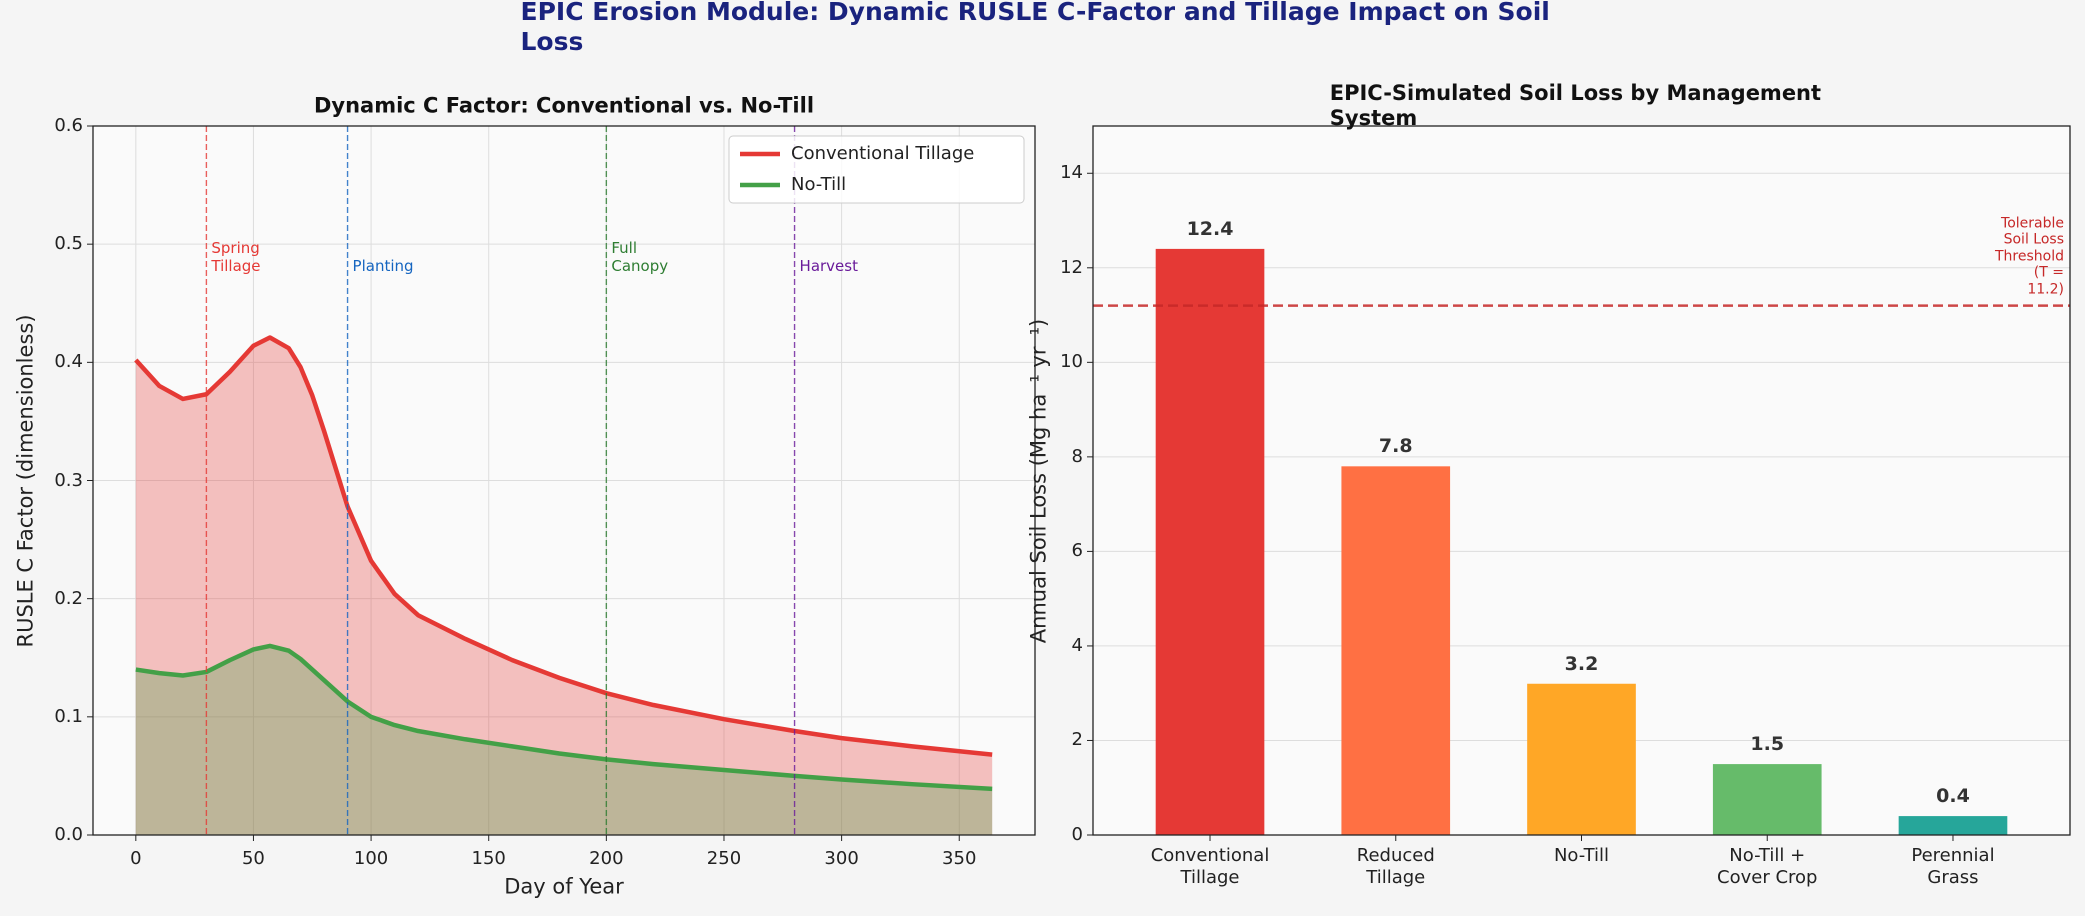  Describe the element at coordinates (1077, 835) in the screenshot. I see `y-tick-label: 0` at that location.